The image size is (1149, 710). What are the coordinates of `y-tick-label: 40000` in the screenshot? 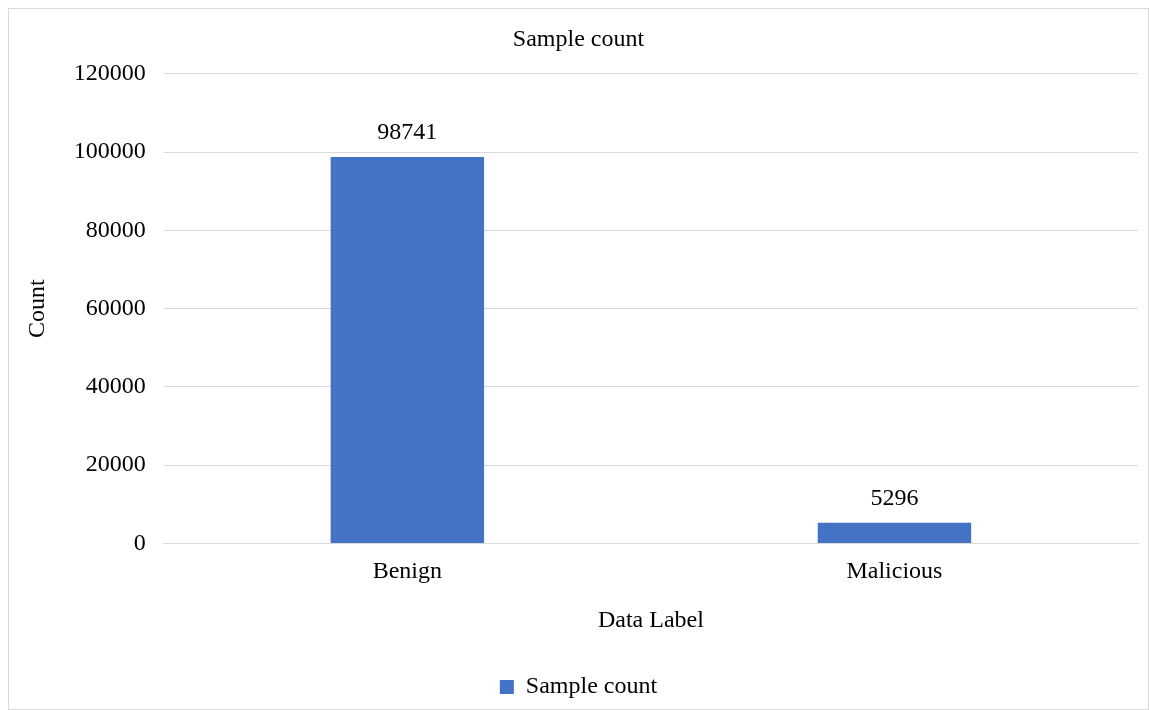 It's located at (115, 385).